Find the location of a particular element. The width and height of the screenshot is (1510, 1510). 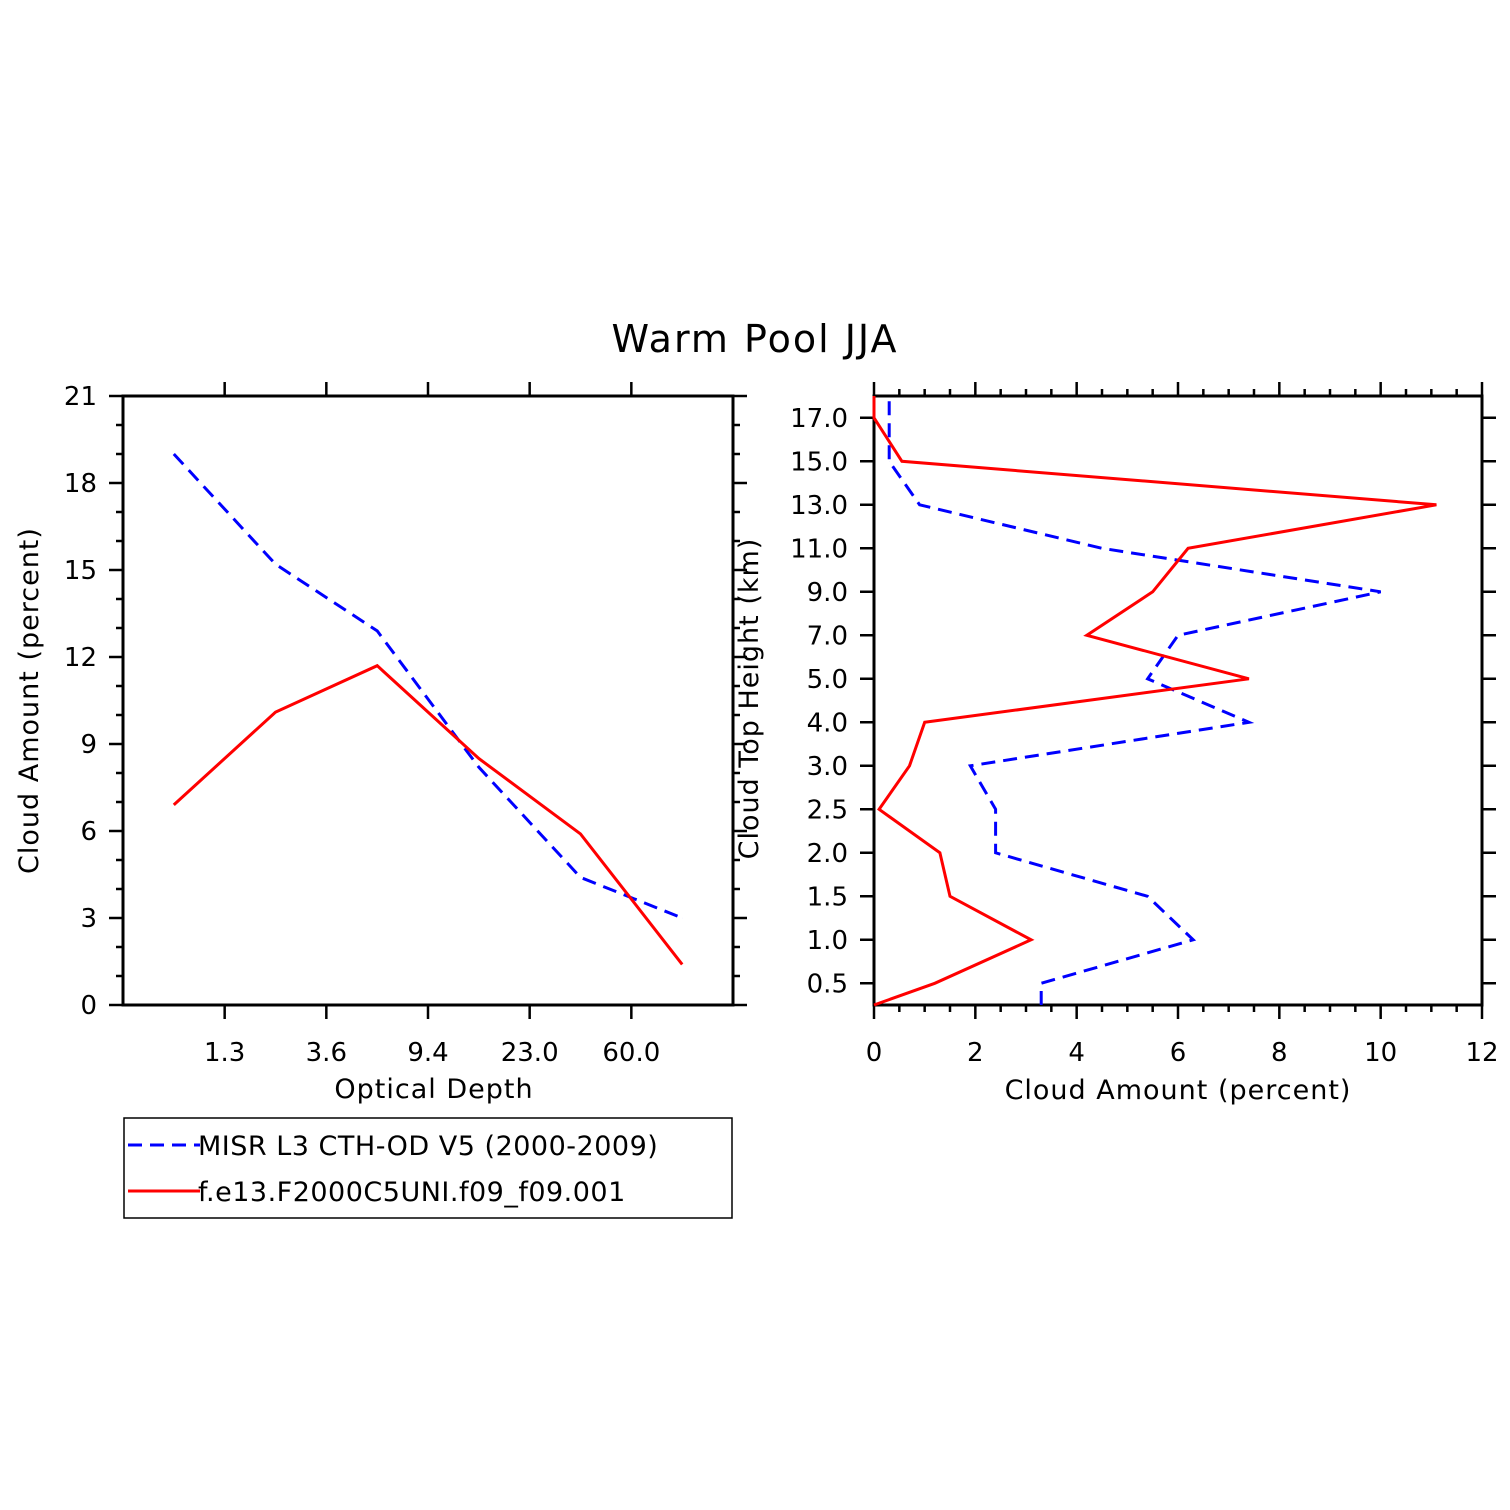

left-y-tick-label: 9 is located at coordinates (88, 745).